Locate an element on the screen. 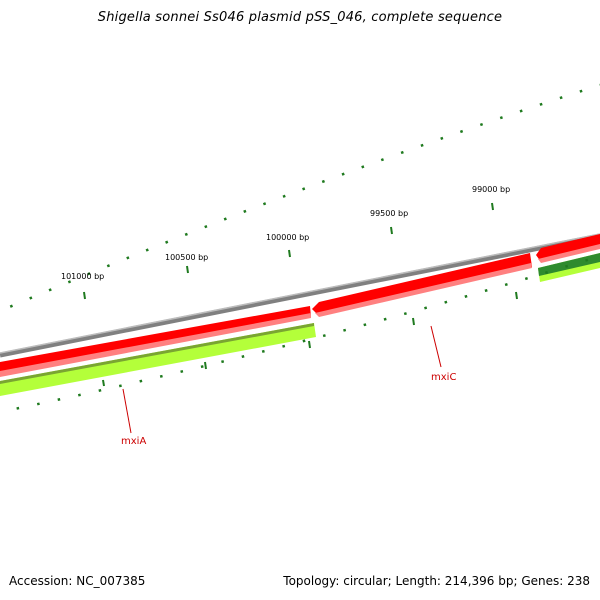  gene-arrow-forward-next is located at coordinates (568, 248).